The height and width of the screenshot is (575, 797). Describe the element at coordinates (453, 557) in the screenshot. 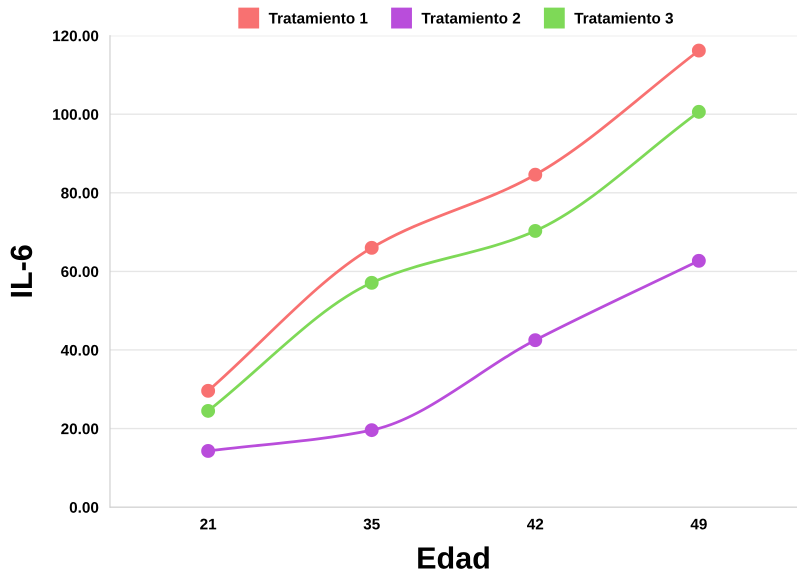

I see `x-axis-title: Edad` at that location.